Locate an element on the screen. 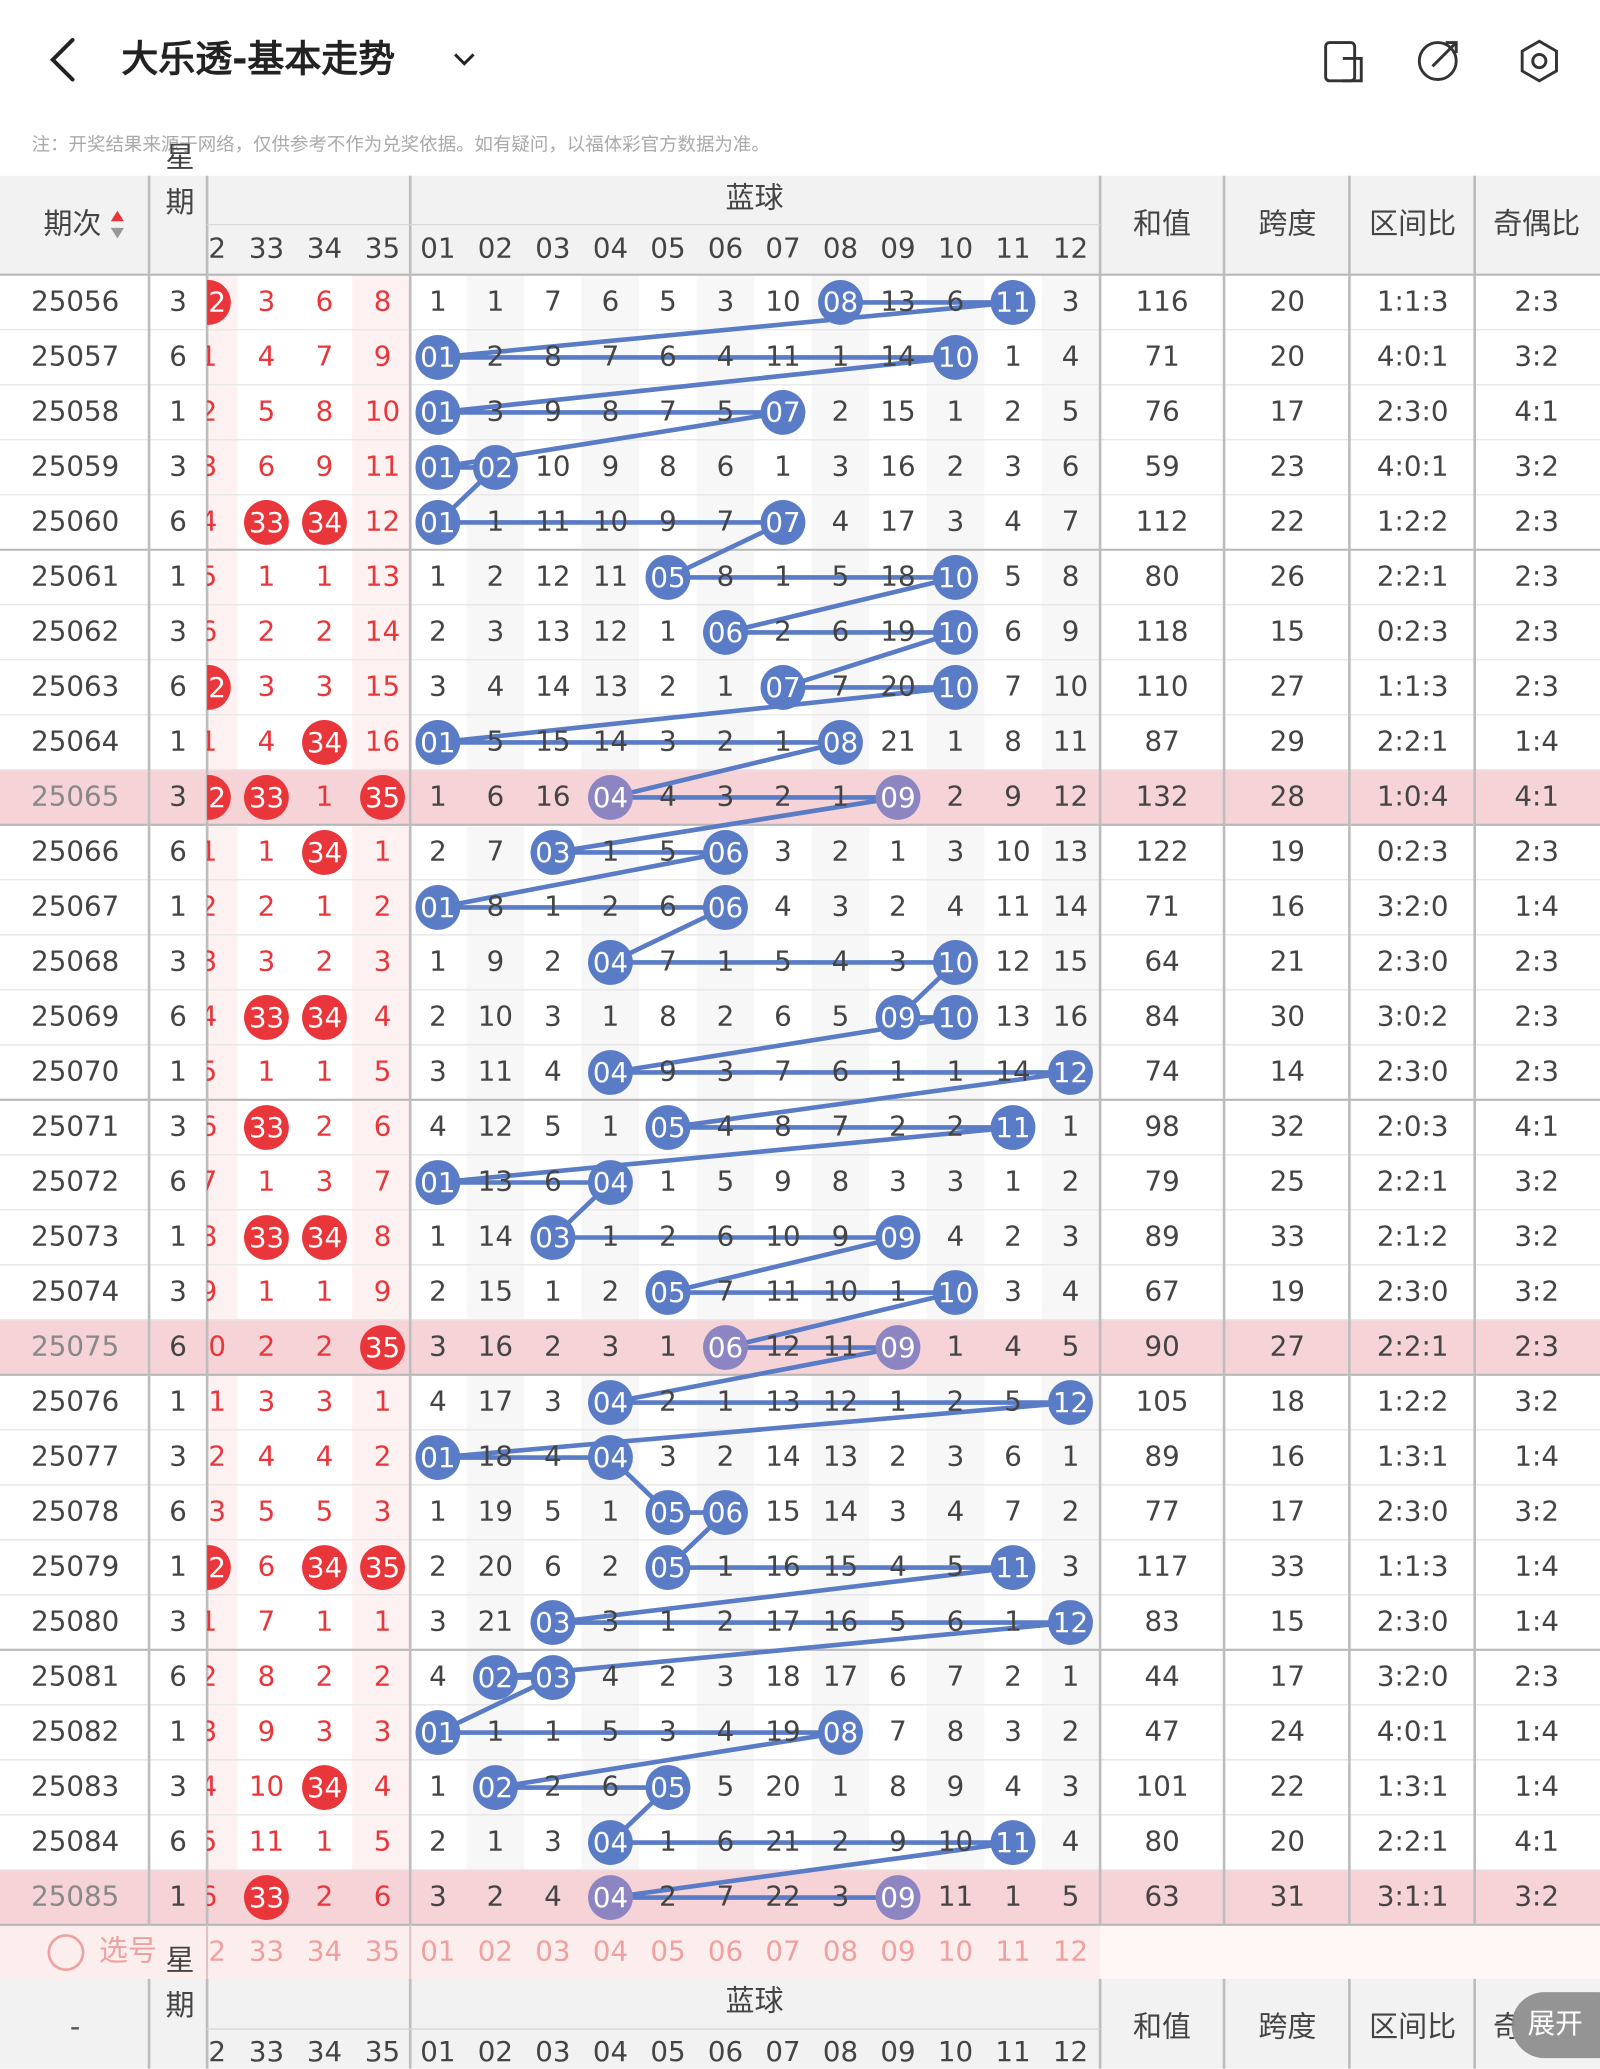 The height and width of the screenshot is (2069, 1600). front-miss: 10 is located at coordinates (208, 1346).